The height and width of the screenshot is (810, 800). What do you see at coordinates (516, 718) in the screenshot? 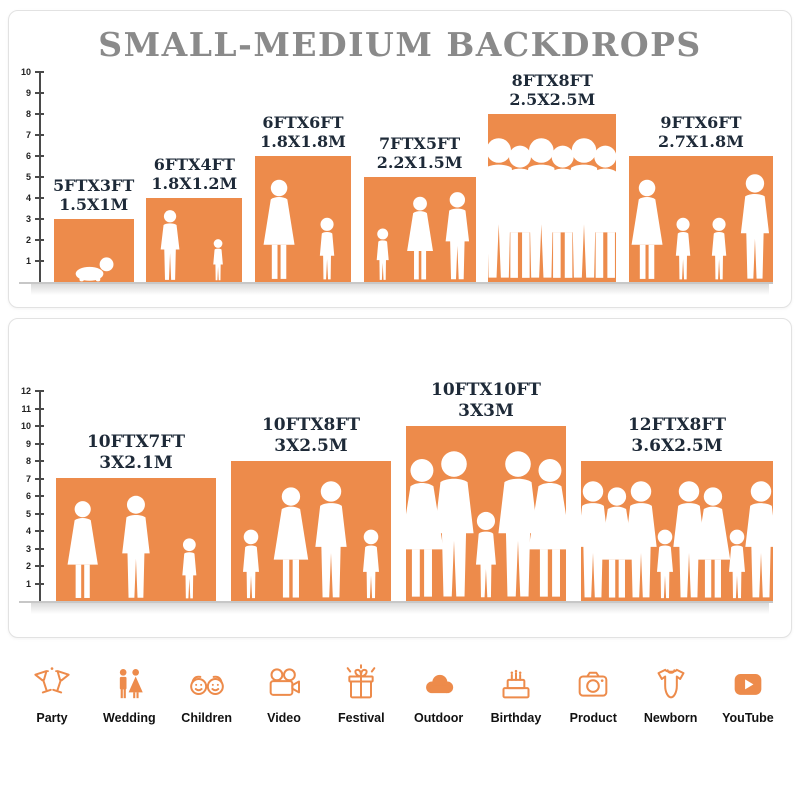
I see `category-label: Birthday` at bounding box center [516, 718].